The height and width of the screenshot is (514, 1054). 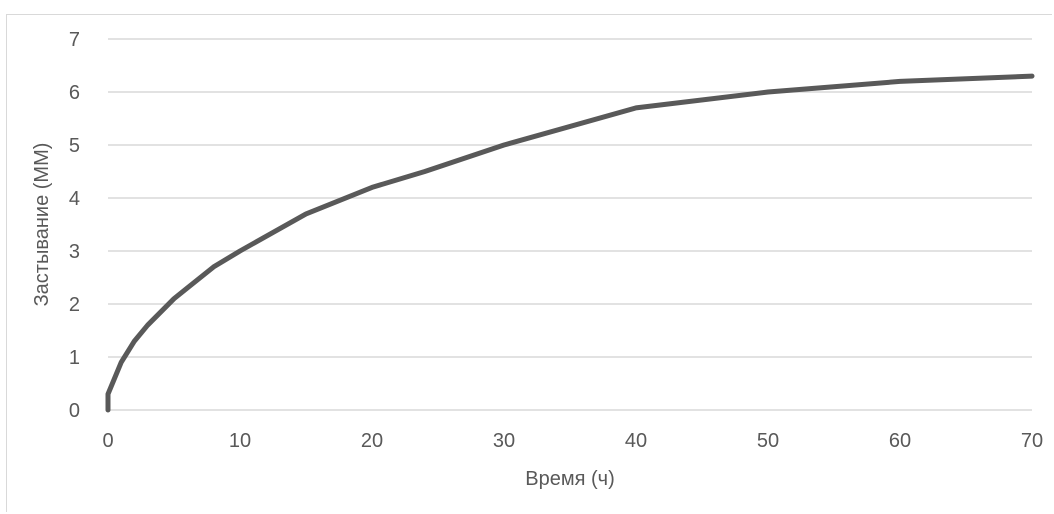 I want to click on x-tick-label: 50, so click(x=768, y=441).